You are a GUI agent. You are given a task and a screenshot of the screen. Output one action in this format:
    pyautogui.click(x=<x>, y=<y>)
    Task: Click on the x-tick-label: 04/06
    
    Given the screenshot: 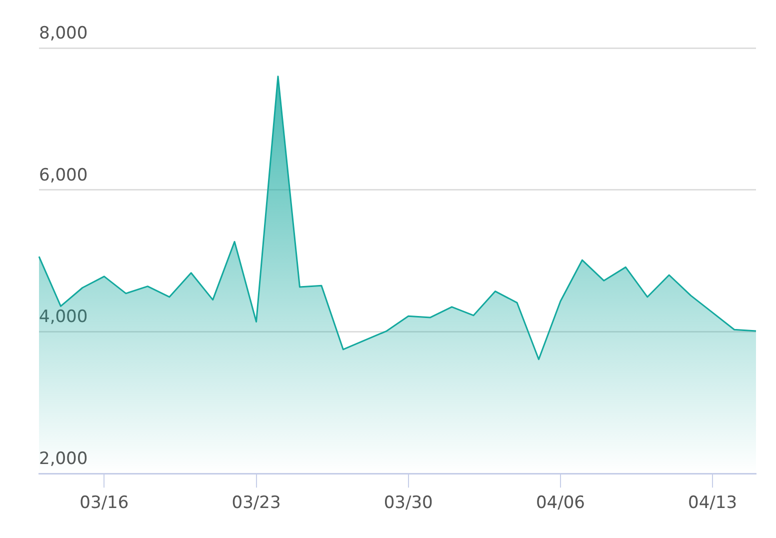 What is the action you would take?
    pyautogui.click(x=560, y=503)
    